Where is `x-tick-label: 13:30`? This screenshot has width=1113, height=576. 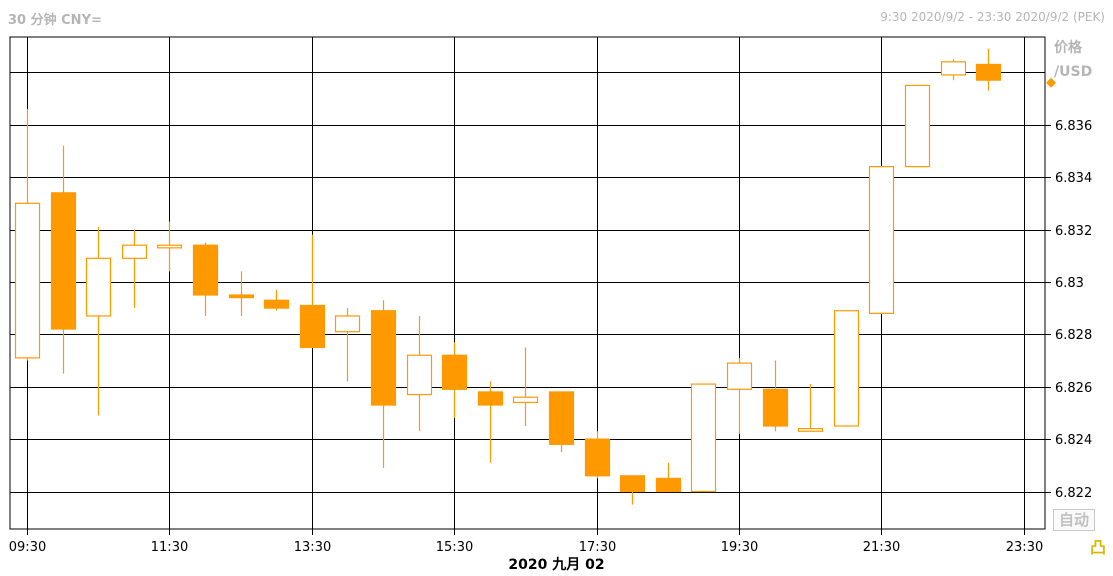 x-tick-label: 13:30 is located at coordinates (312, 547).